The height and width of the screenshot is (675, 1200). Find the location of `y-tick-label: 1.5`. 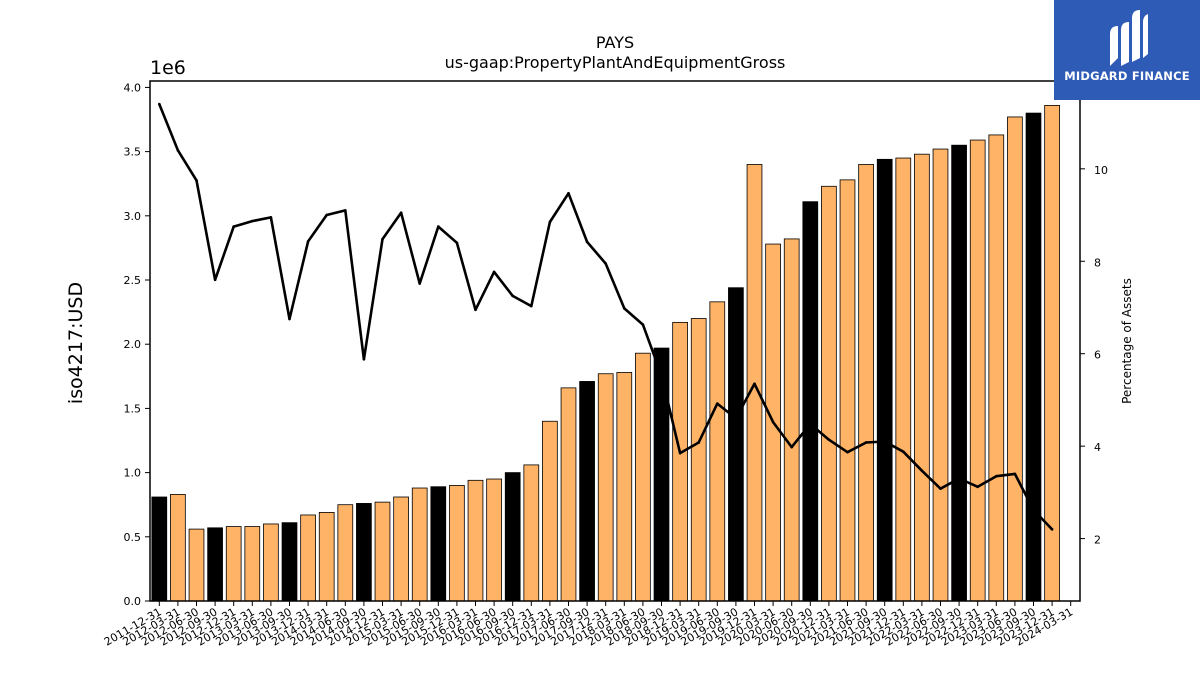

y-tick-label: 1.5 is located at coordinates (133, 408).